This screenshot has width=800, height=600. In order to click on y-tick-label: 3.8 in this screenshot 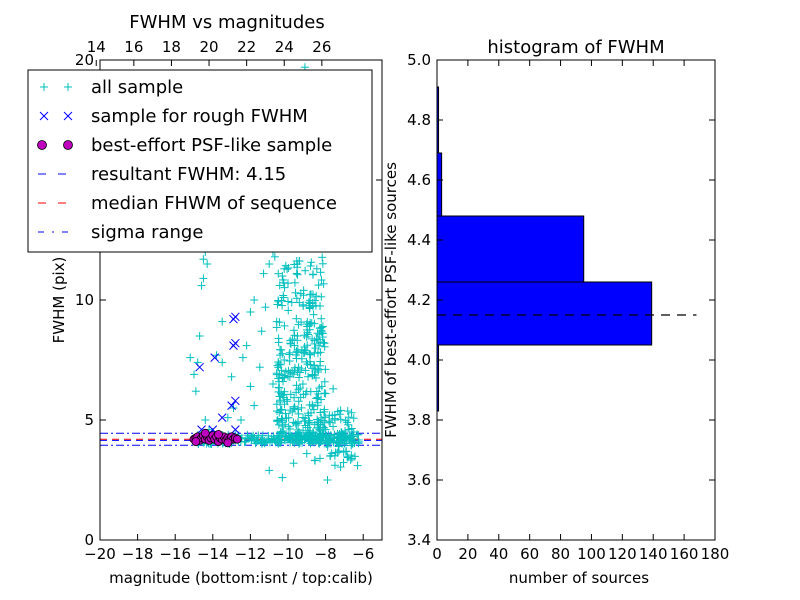, I will do `click(419, 420)`.